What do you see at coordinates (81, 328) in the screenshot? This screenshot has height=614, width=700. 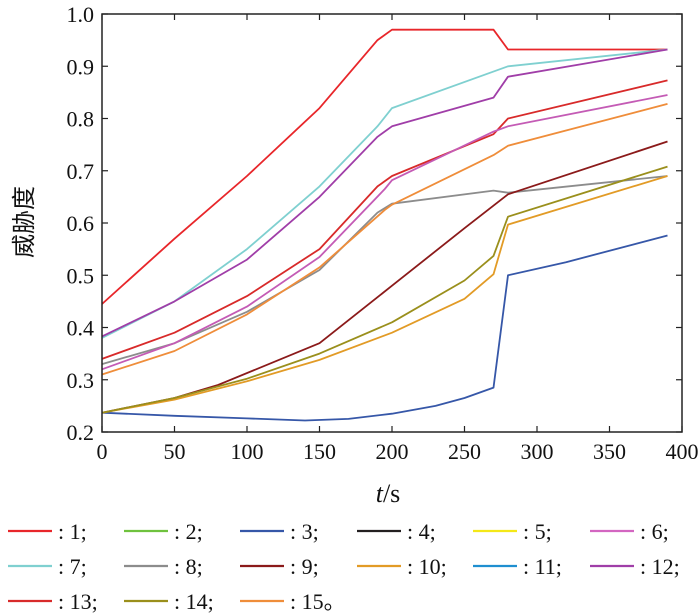 I see `y-tick-label: 0.4` at bounding box center [81, 328].